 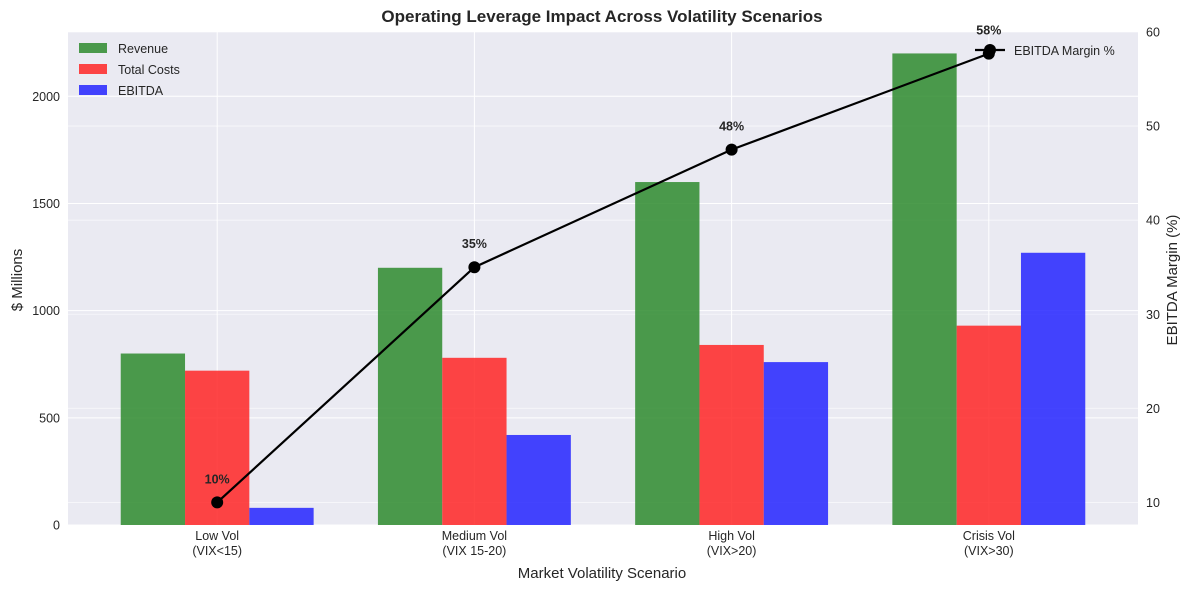 I want to click on y-tick-label: 500, so click(x=49, y=418).